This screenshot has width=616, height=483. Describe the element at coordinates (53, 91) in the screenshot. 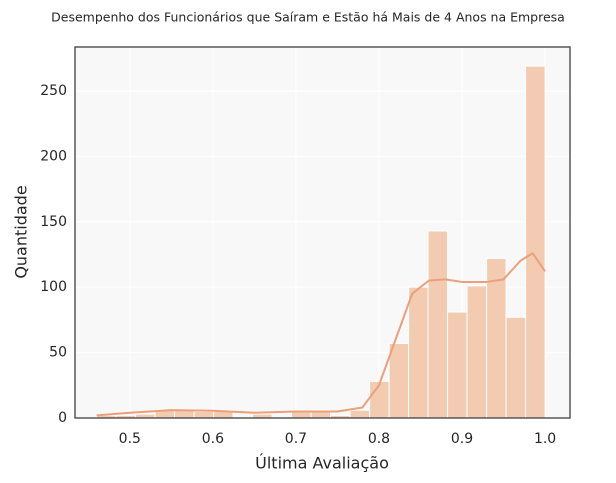

I see `y-tick-label: 250` at that location.